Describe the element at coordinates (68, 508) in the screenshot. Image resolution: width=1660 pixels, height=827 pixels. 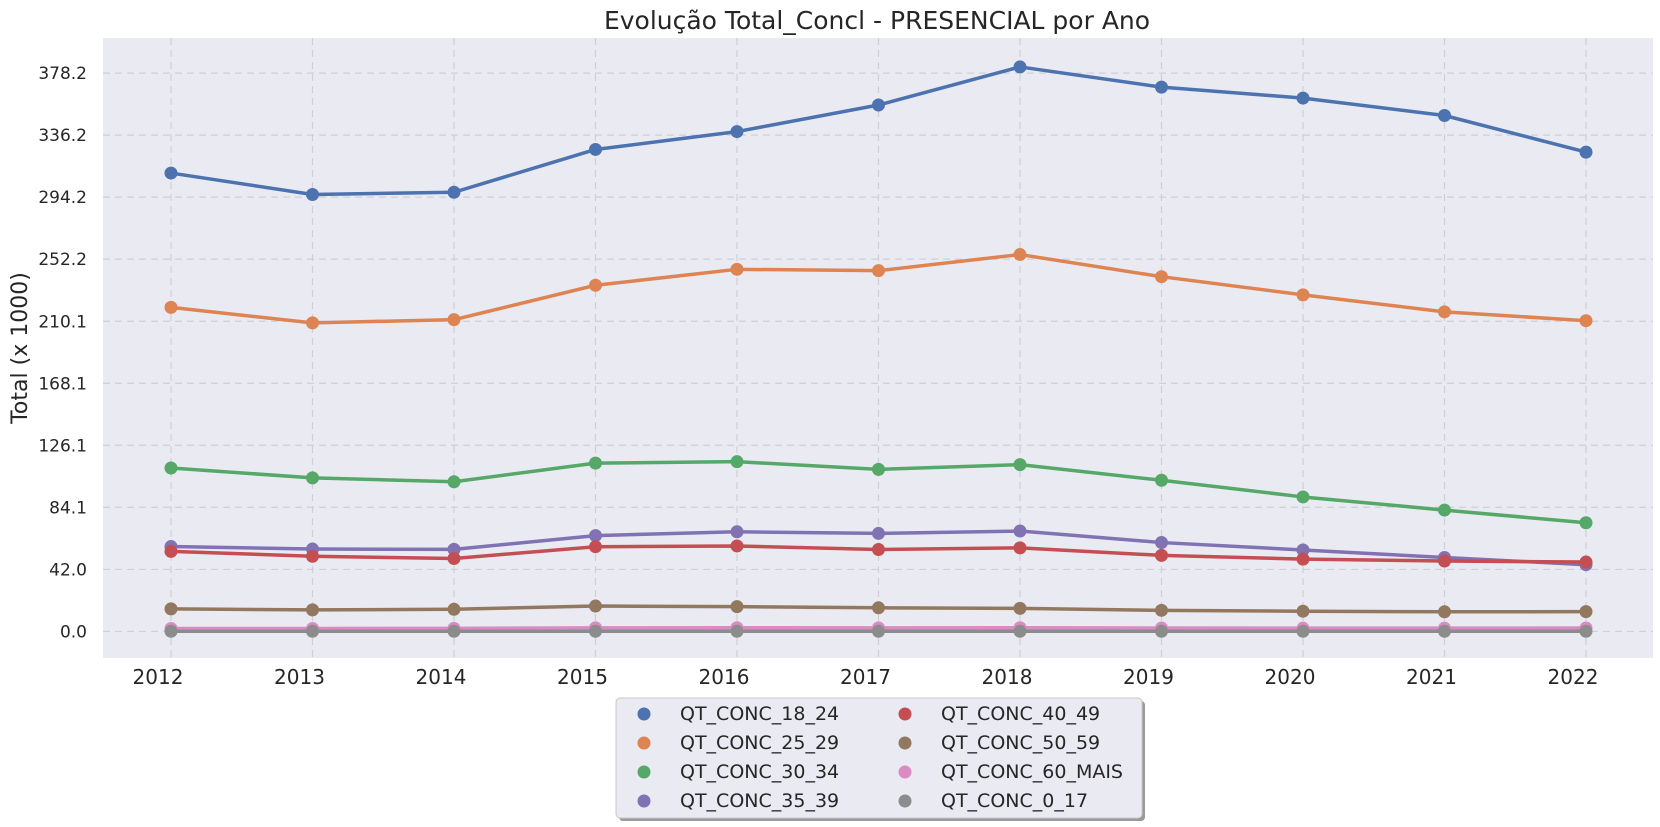
I see `y-tick-label: 84.1` at that location.